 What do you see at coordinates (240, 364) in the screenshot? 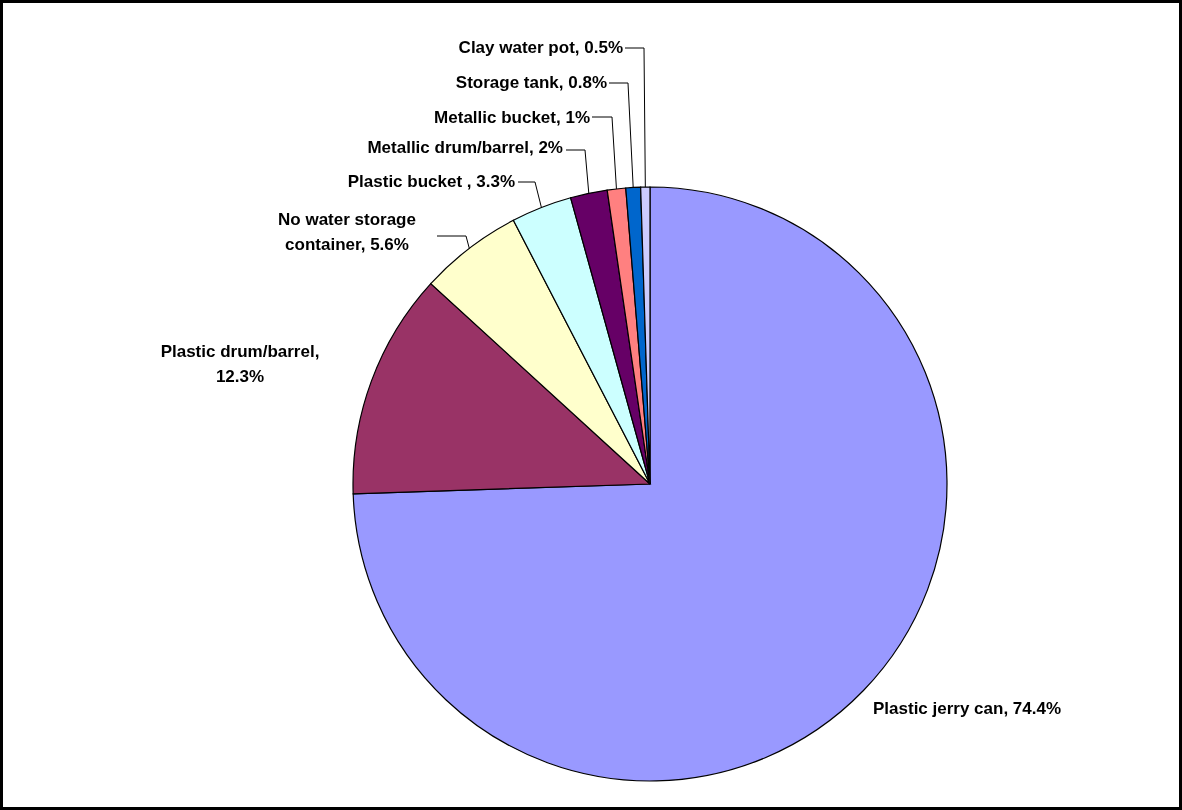
I see `slice-label: Plastic drum/barrel, 12.3%` at bounding box center [240, 364].